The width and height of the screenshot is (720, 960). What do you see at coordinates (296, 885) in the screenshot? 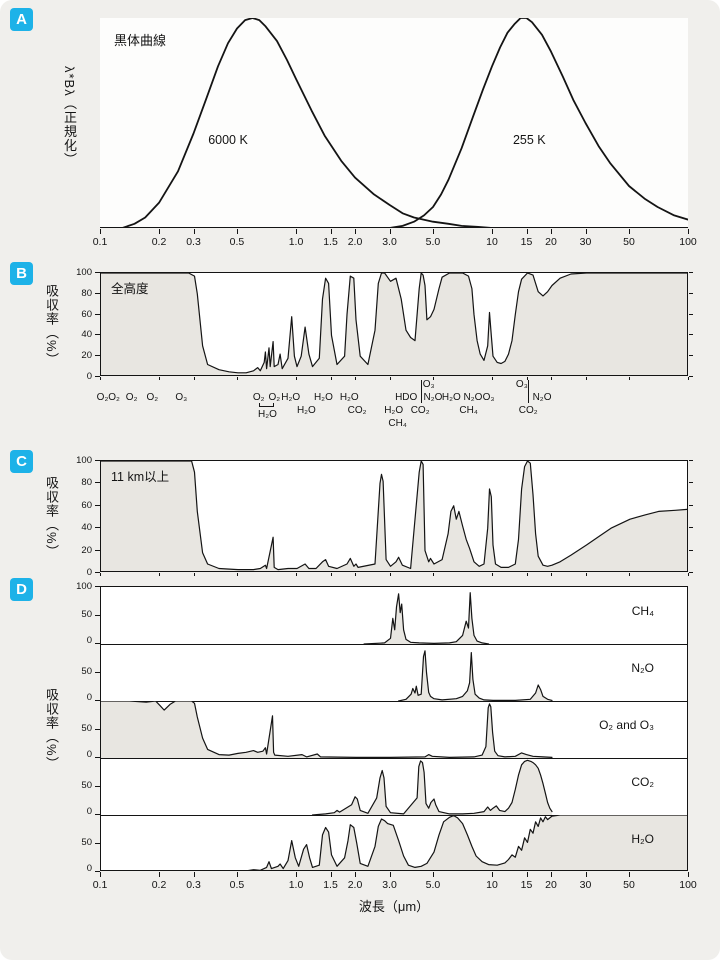
I see `x-tick-label: 1.0` at bounding box center [296, 885].